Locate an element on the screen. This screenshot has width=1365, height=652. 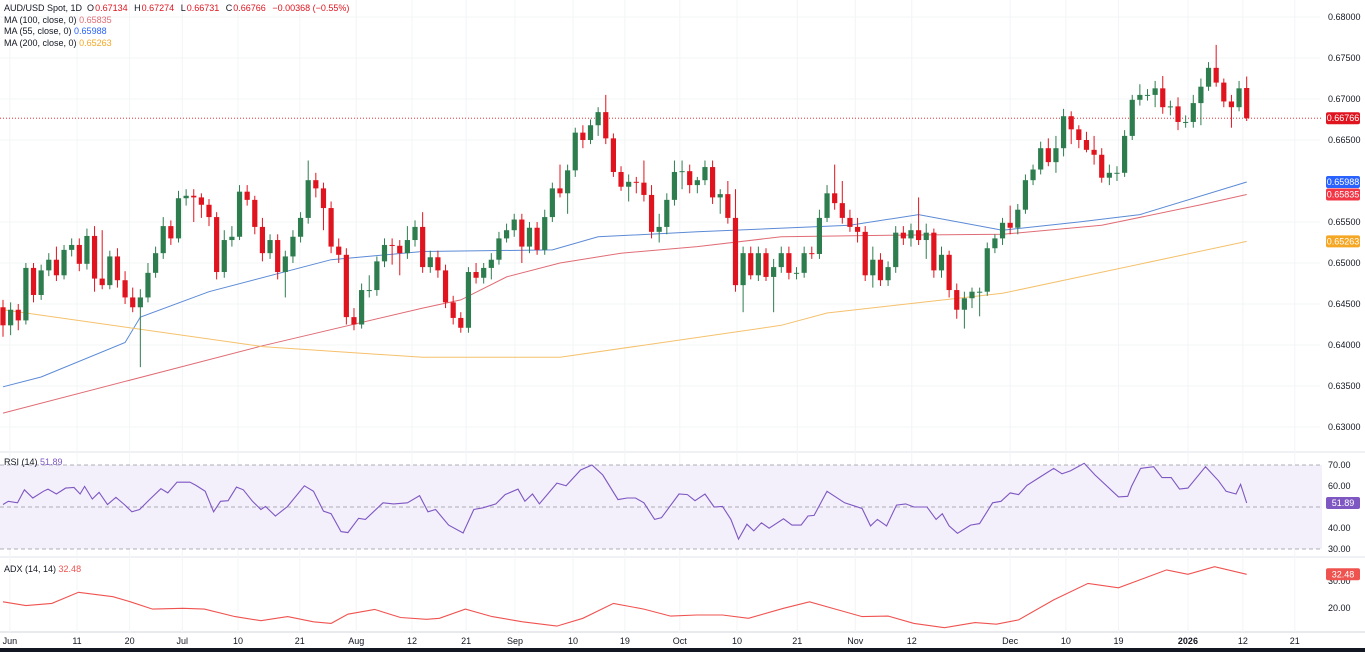
ma55-tag-text: 0.65988 is located at coordinates (1343, 182).